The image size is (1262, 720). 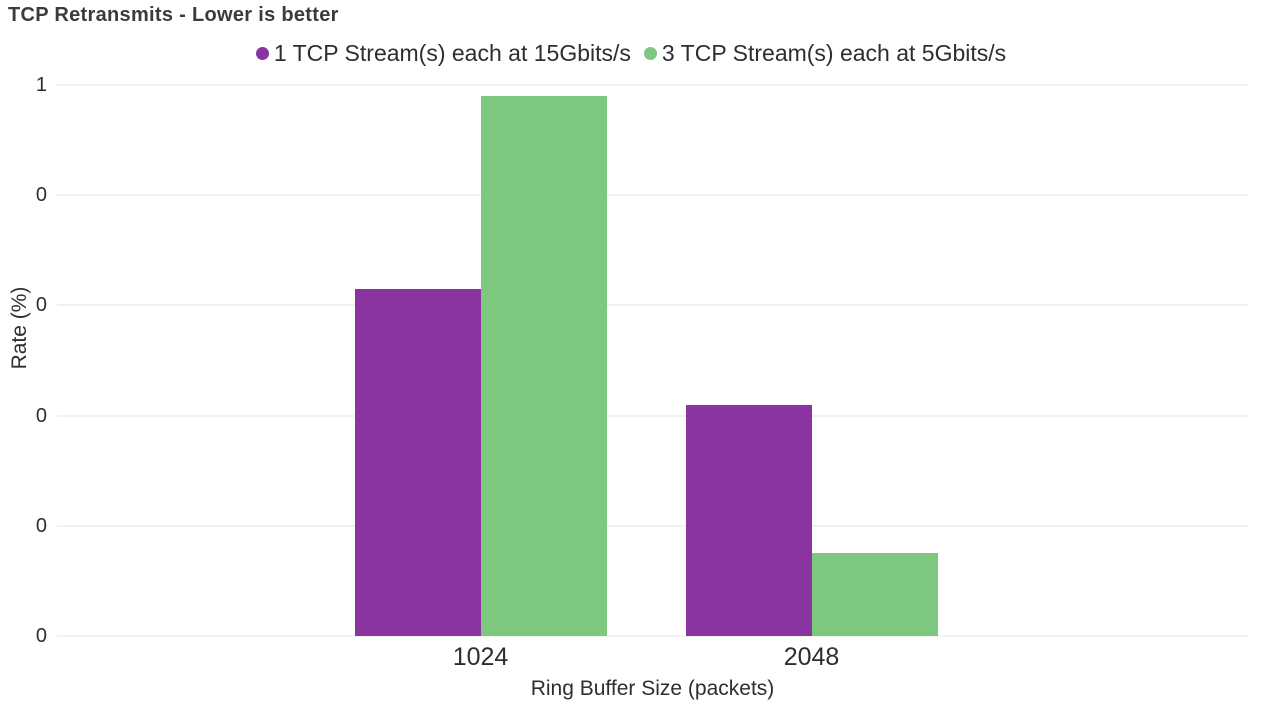 What do you see at coordinates (874, 594) in the screenshot?
I see `bar-series2-2048` at bounding box center [874, 594].